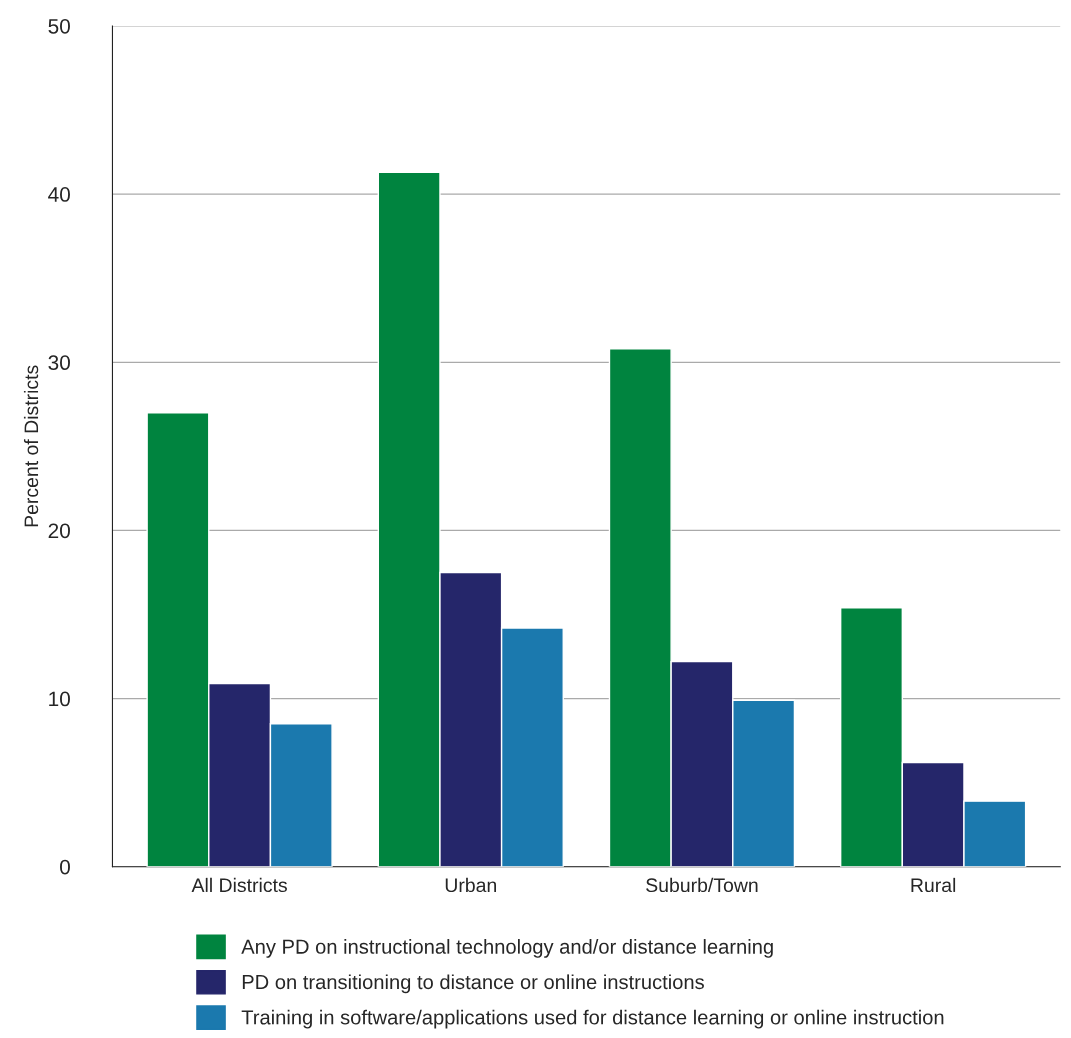 The width and height of the screenshot is (1071, 1038). What do you see at coordinates (59, 531) in the screenshot?
I see `y-tick-label: 20` at bounding box center [59, 531].